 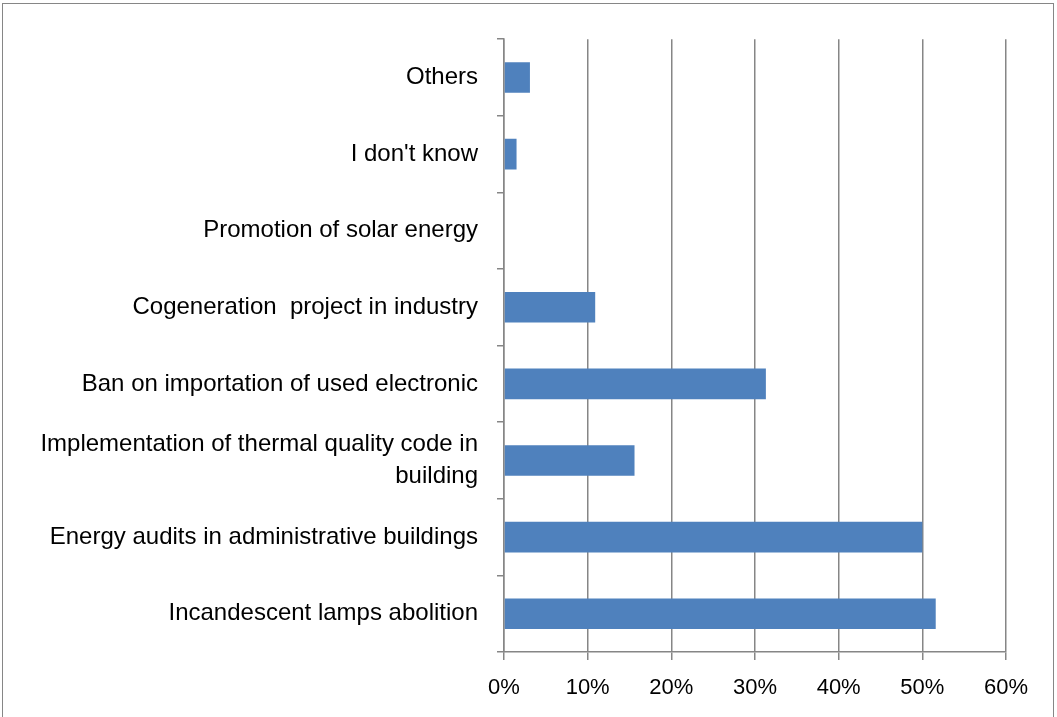 What do you see at coordinates (755, 687) in the screenshot?
I see `x-tick-label: 30%` at bounding box center [755, 687].